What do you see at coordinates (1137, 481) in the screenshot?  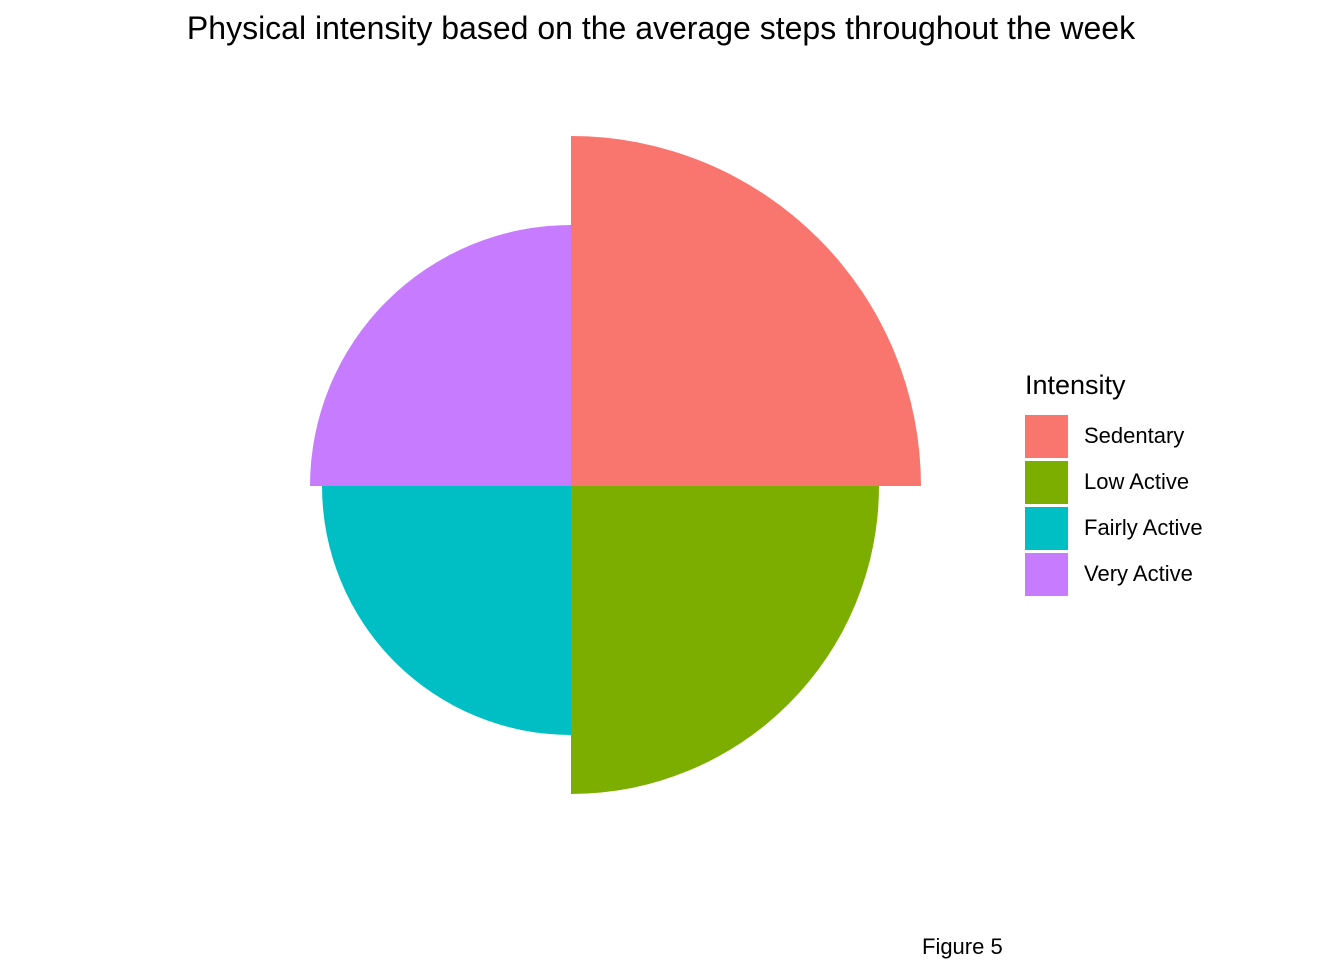 I see `legend-label: Low Active` at bounding box center [1137, 481].